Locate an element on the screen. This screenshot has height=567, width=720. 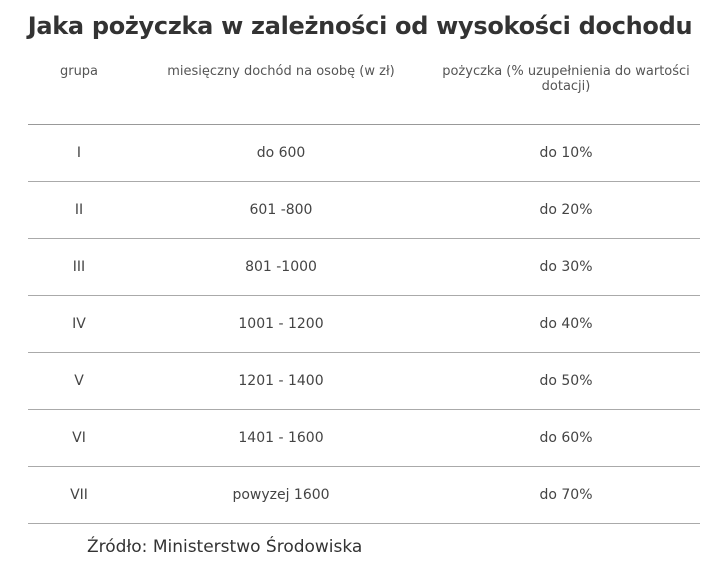
table-row: VII powyzej 1600 do 70% is located at coordinates (364, 495).